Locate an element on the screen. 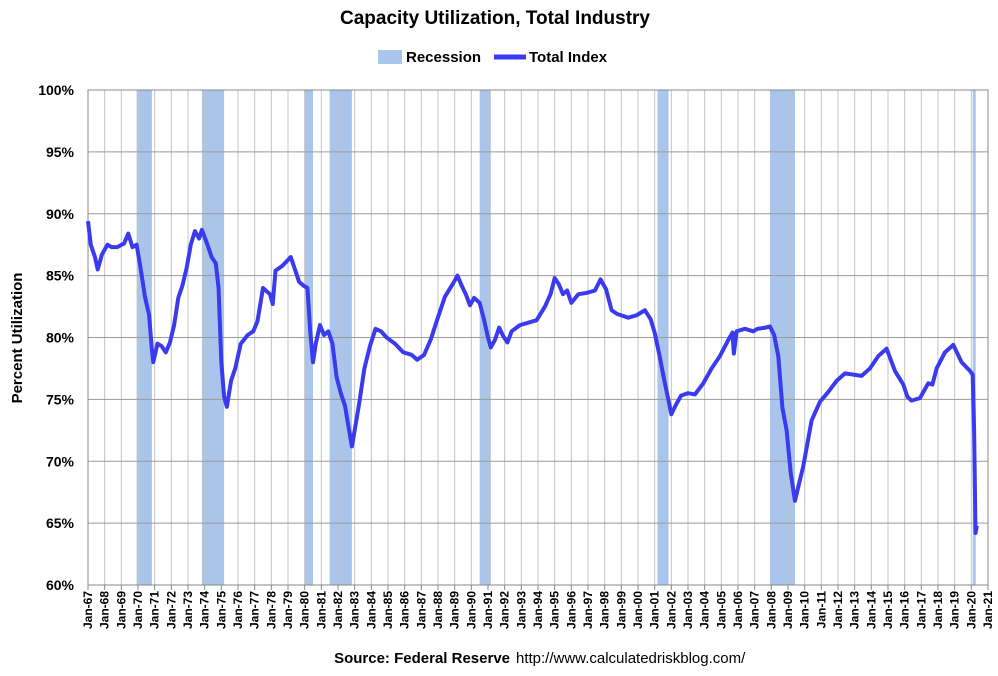 This screenshot has height=676, width=998. x-tick-label: Jan-05 is located at coordinates (721, 610).